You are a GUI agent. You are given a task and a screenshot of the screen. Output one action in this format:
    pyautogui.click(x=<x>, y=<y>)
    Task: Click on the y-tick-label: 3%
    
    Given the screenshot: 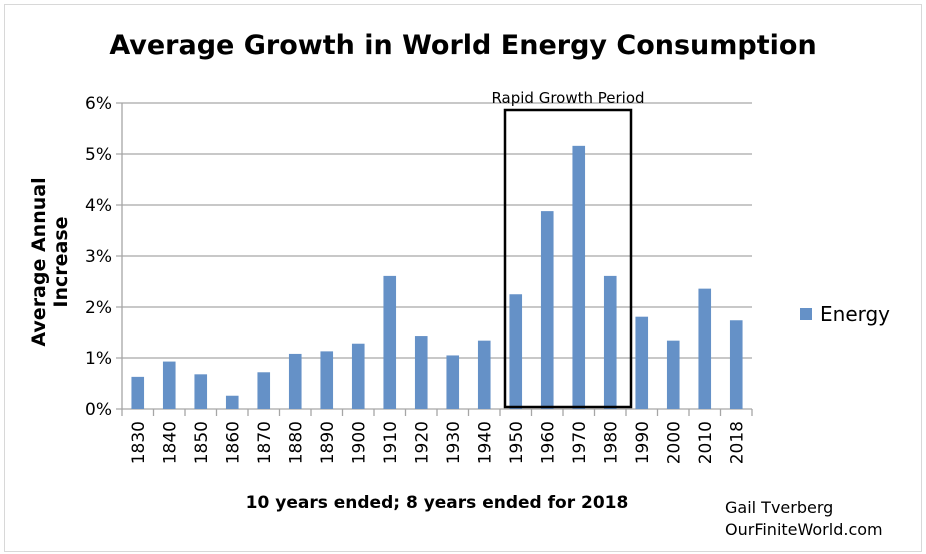 What is the action you would take?
    pyautogui.click(x=98, y=257)
    